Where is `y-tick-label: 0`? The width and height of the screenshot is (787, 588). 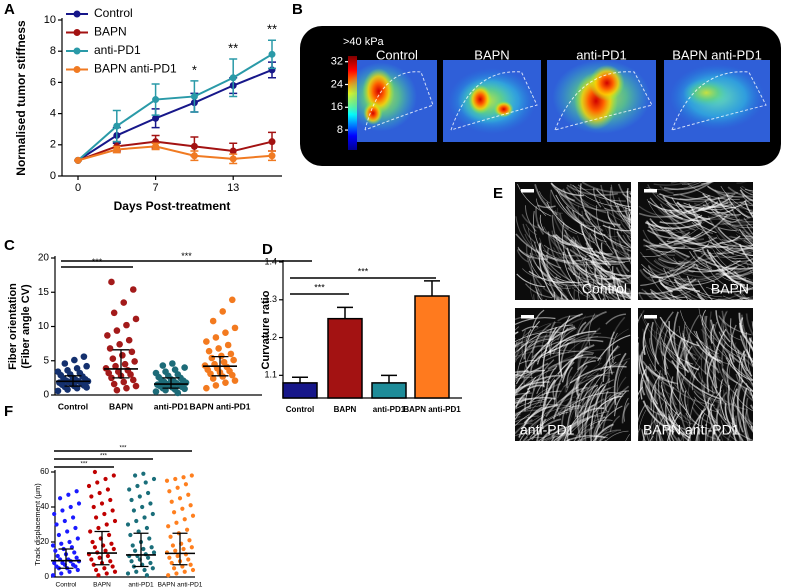 y-tick-label: 0 is located at coordinates (53, 176).